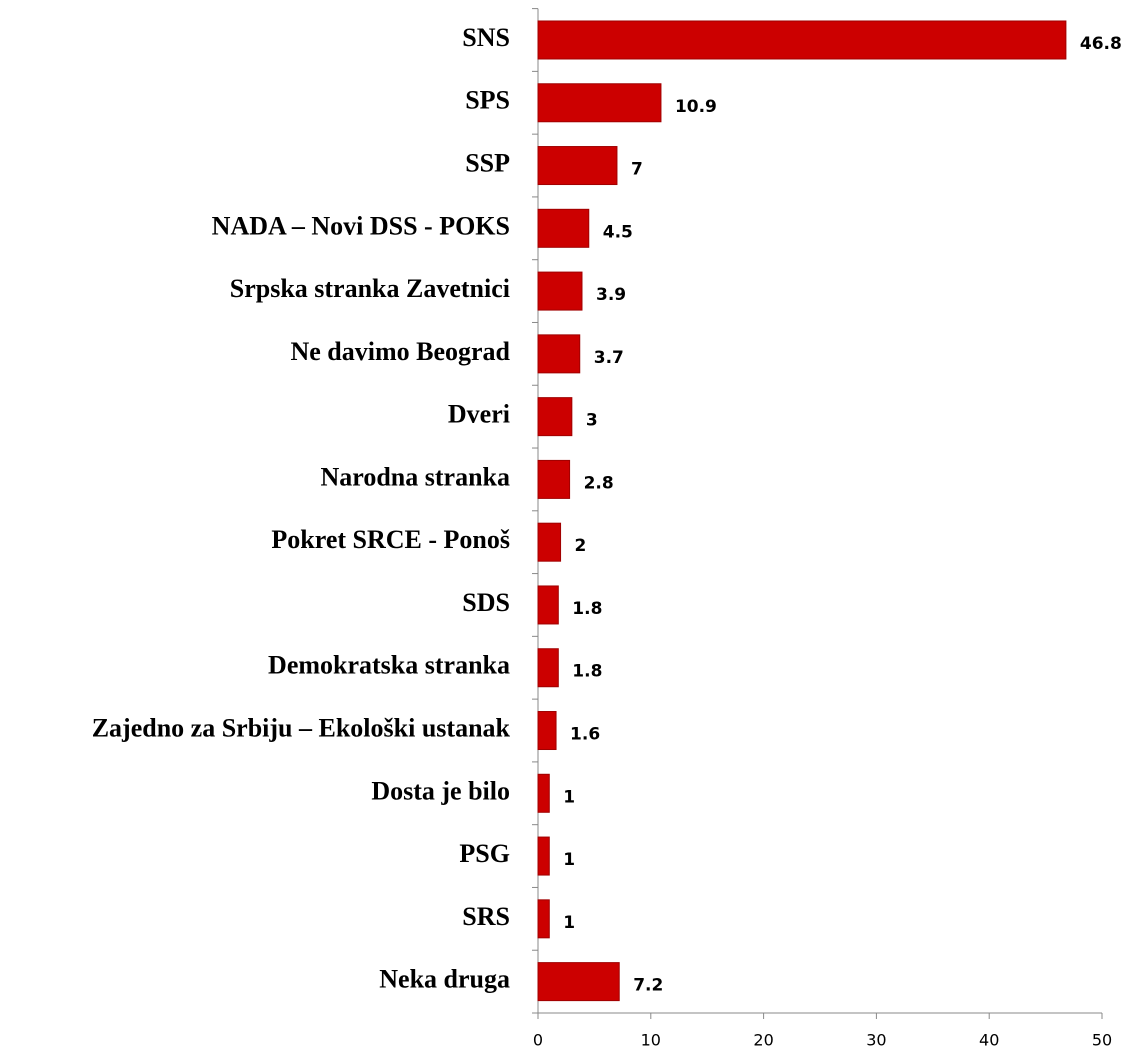 This screenshot has height=1053, width=1132. What do you see at coordinates (440, 790) in the screenshot?
I see `category-label: Dosta je bilo` at bounding box center [440, 790].